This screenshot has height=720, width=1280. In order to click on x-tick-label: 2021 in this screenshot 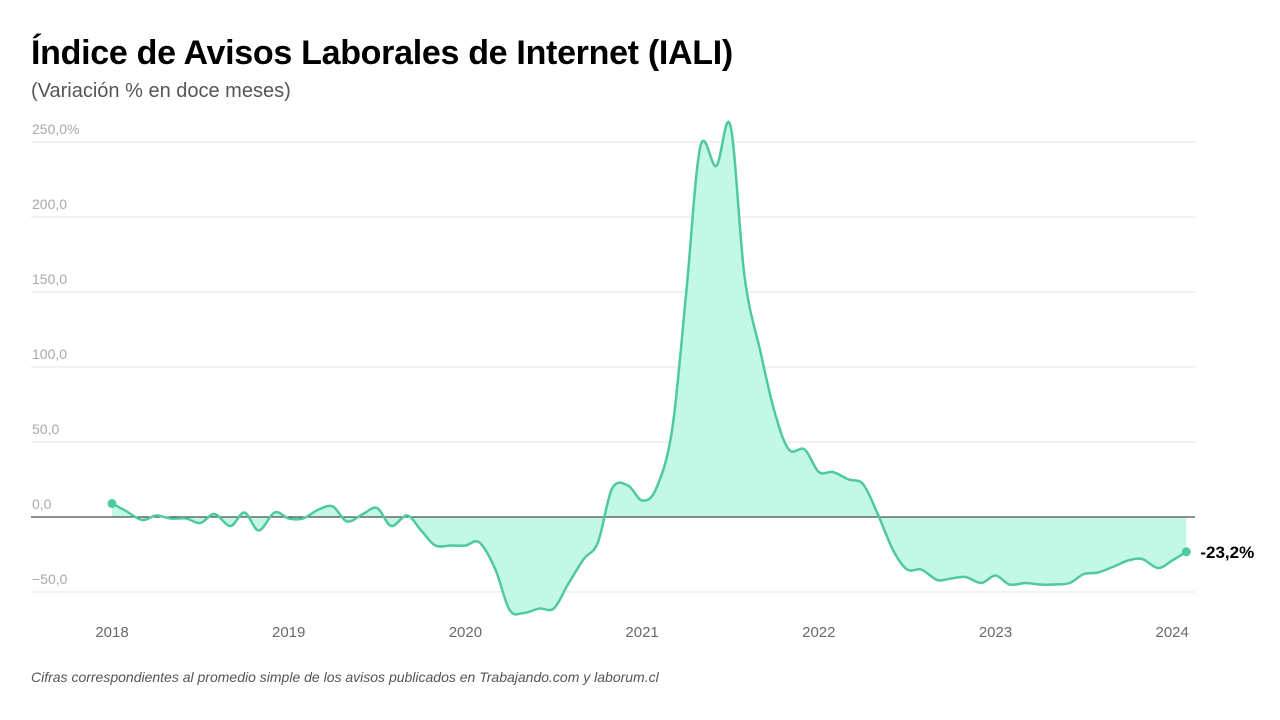, I will do `click(641, 632)`.